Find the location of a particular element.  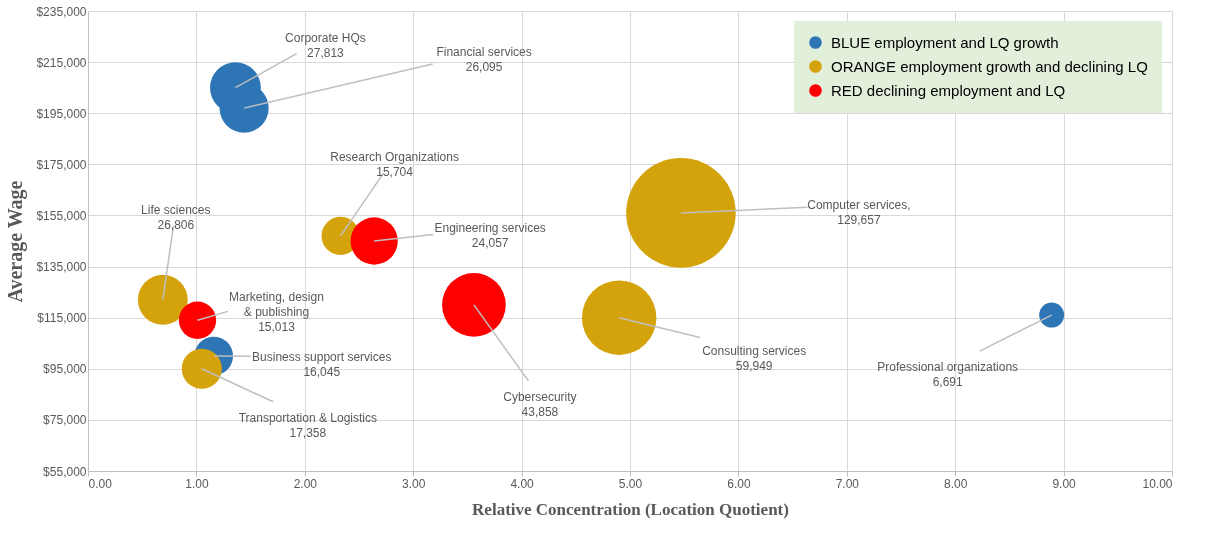

y-axis-title: Average Wage is located at coordinates (16, 241).